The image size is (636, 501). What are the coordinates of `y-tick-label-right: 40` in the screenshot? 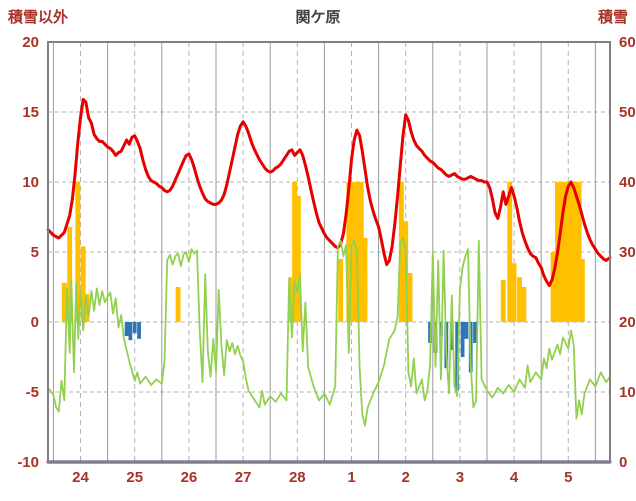 It's located at (627, 182).